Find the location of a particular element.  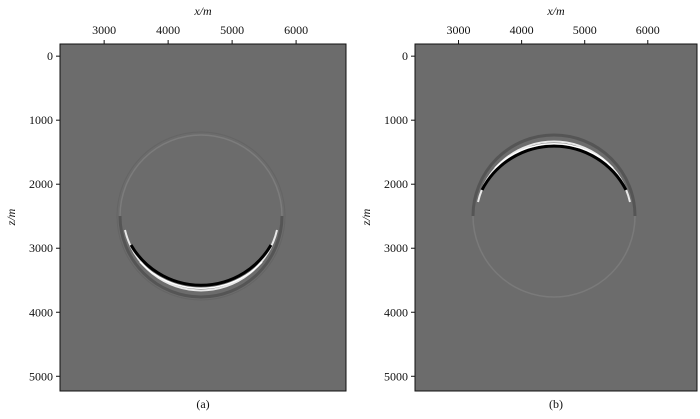

ring-a is located at coordinates (201, 216).